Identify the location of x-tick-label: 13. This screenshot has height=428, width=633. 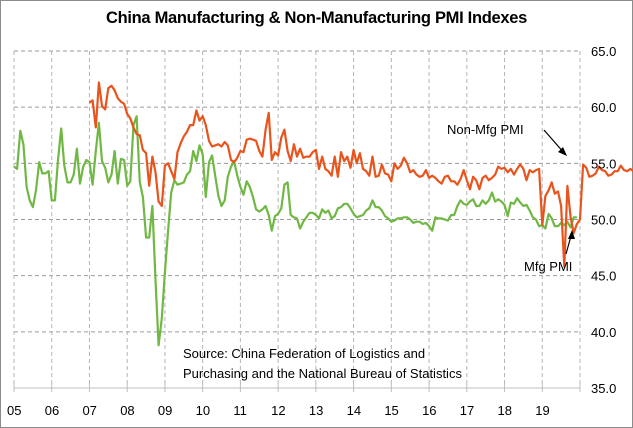
(316, 410).